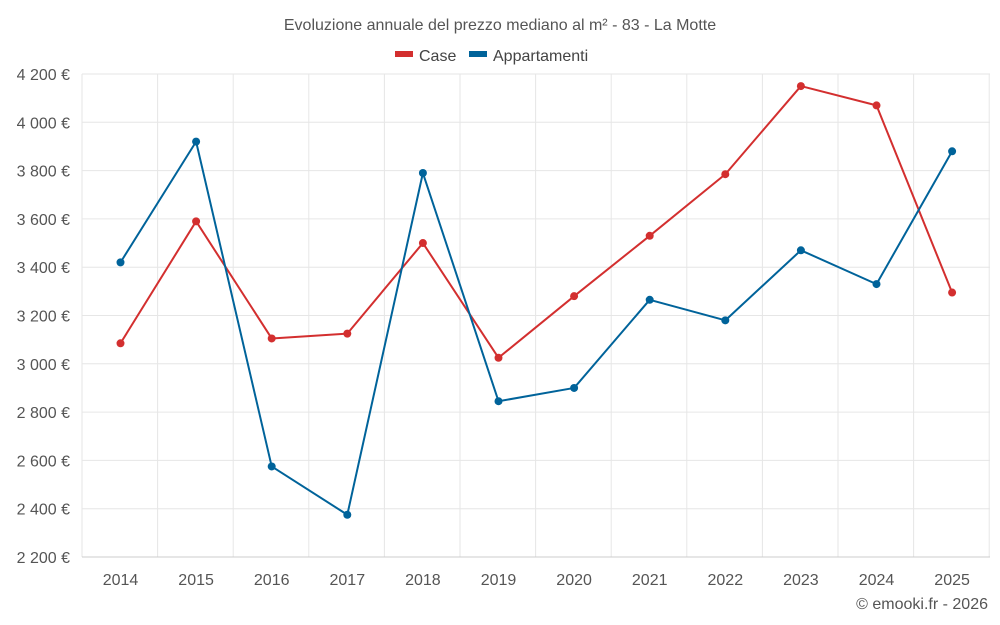  Describe the element at coordinates (478, 54) in the screenshot. I see `legend-swatch-appartamenti` at that location.